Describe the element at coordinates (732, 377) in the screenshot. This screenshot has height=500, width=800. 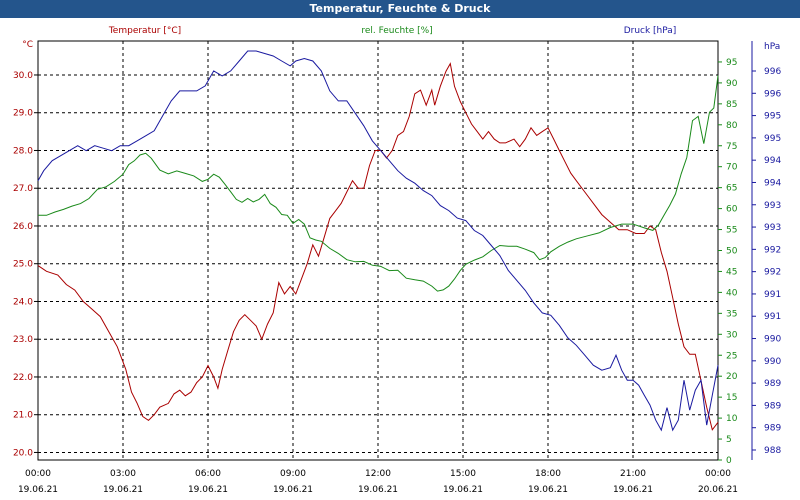
I see `humidity-tick-label: 20` at that location.